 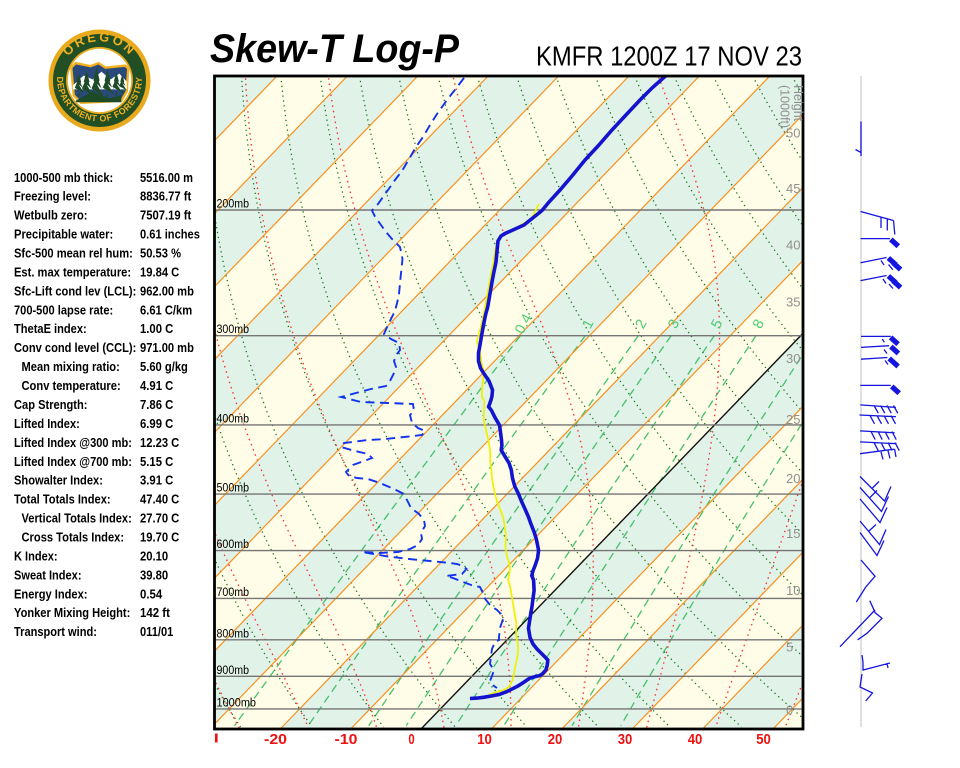 What do you see at coordinates (71, 385) in the screenshot?
I see `svg-text: Conv temperature:` at bounding box center [71, 385].